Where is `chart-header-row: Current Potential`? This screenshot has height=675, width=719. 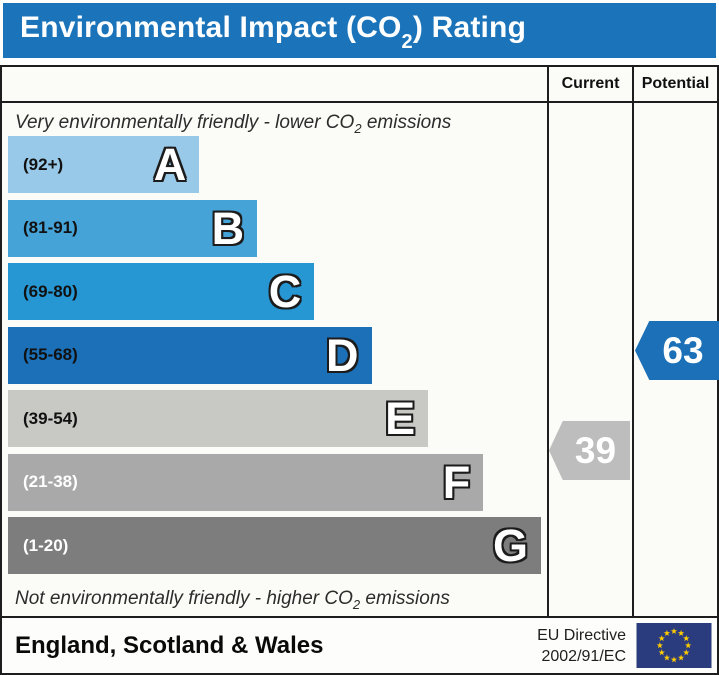
chart-header-row: Current Potential is located at coordinates (359, 85).